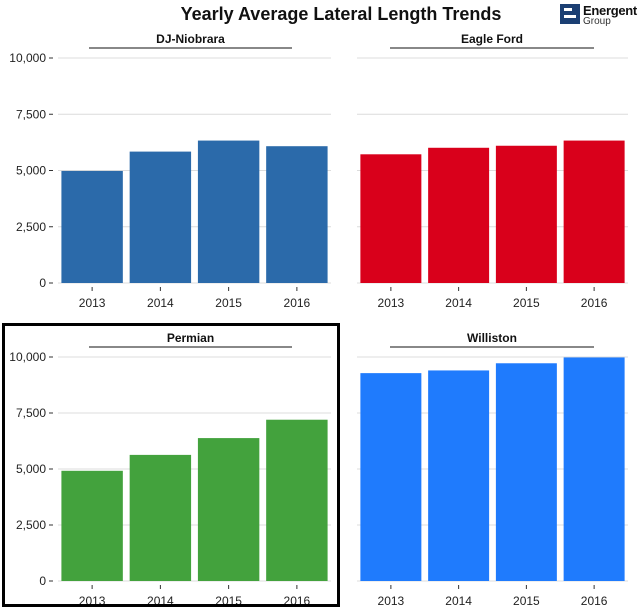 The height and width of the screenshot is (613, 640). What do you see at coordinates (190, 39) in the screenshot?
I see `facet-title: DJ-Niobrara` at bounding box center [190, 39].